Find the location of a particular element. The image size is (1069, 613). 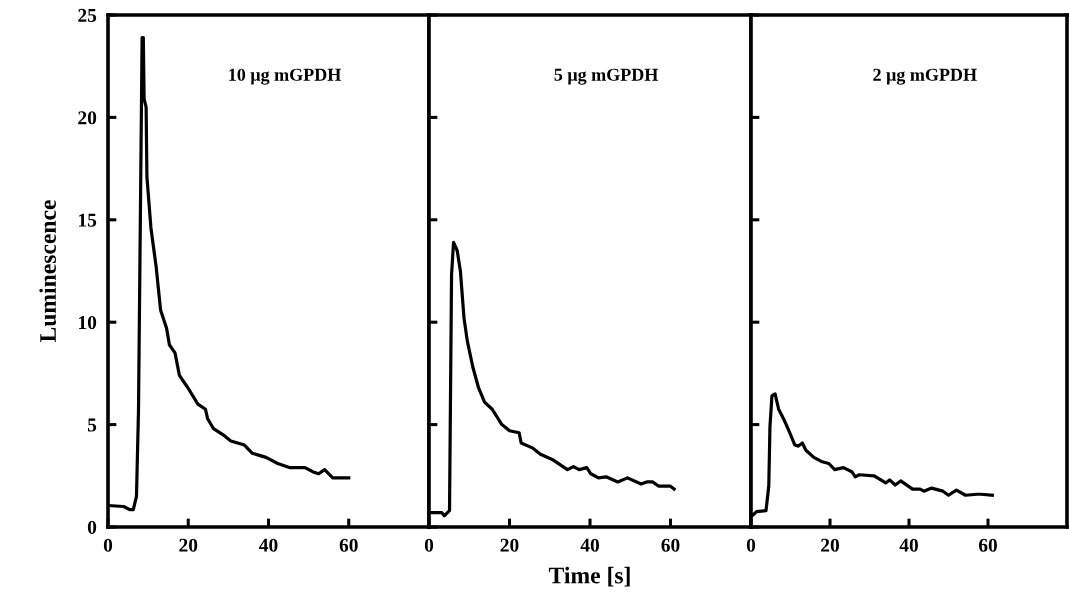

y-tick-label: 0 is located at coordinates (92, 527).